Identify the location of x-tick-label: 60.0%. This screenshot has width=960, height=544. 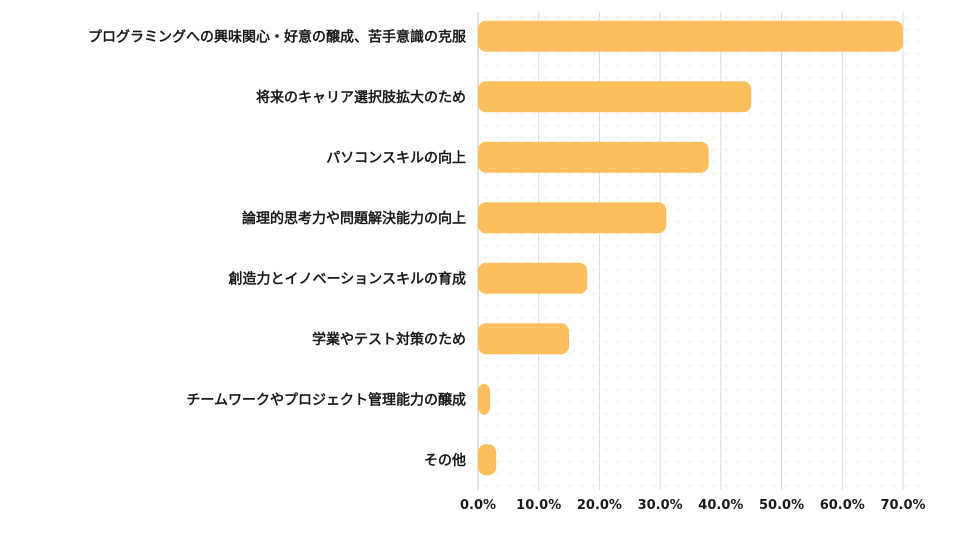
(842, 505).